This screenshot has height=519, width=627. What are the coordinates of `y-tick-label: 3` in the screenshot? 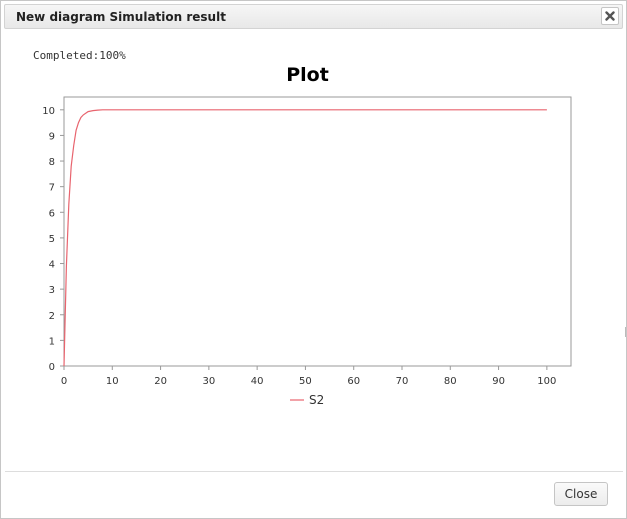 It's located at (52, 290).